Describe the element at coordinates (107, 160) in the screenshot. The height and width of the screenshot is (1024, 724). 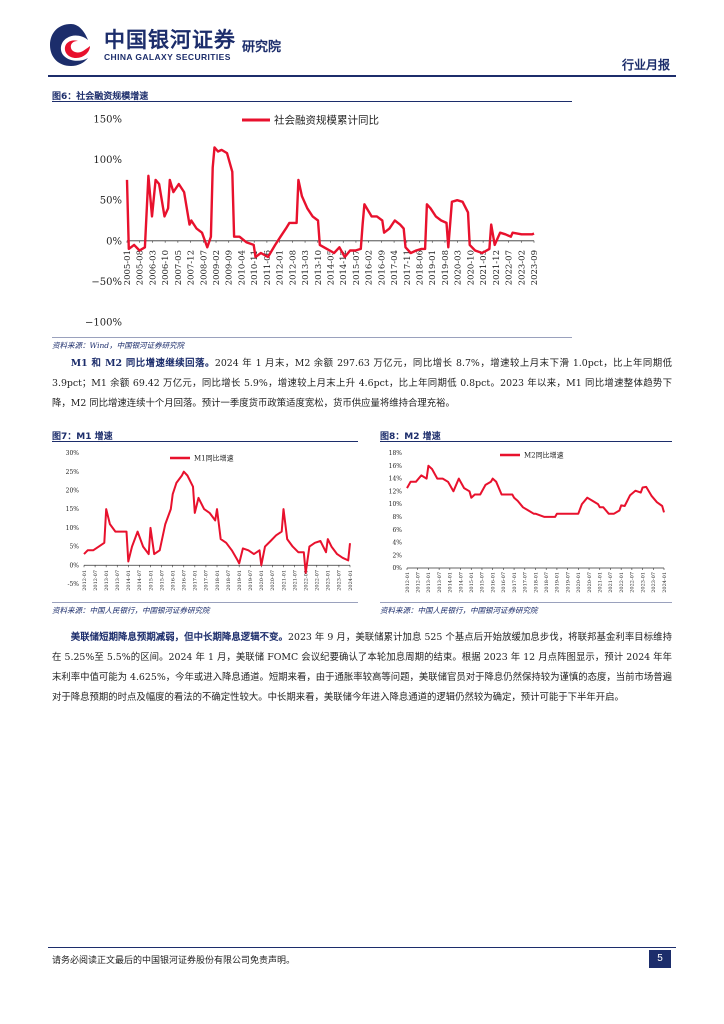
I see `y-tick-label: 100%` at that location.